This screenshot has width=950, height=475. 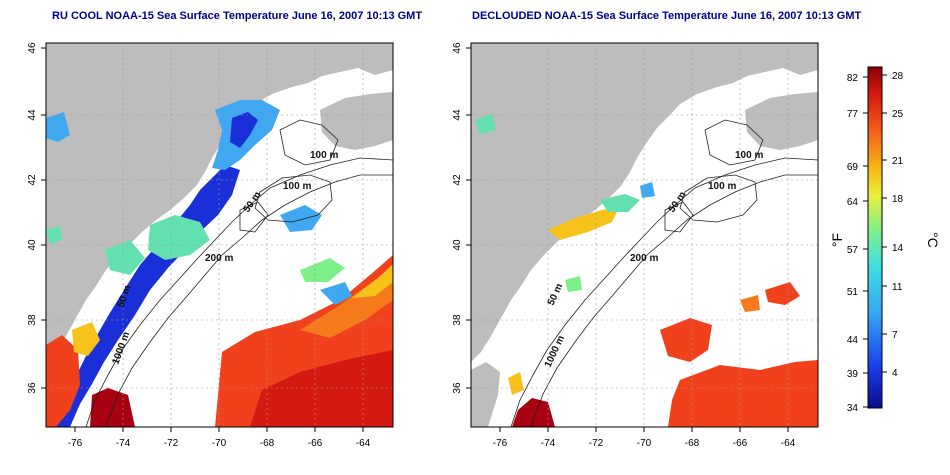 I want to click on left-map-nova-scotia, so click(x=356, y=121).